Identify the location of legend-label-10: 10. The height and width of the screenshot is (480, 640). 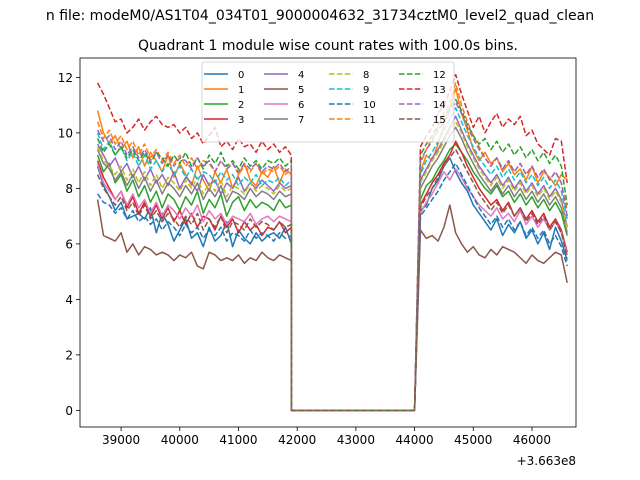
(369, 105).